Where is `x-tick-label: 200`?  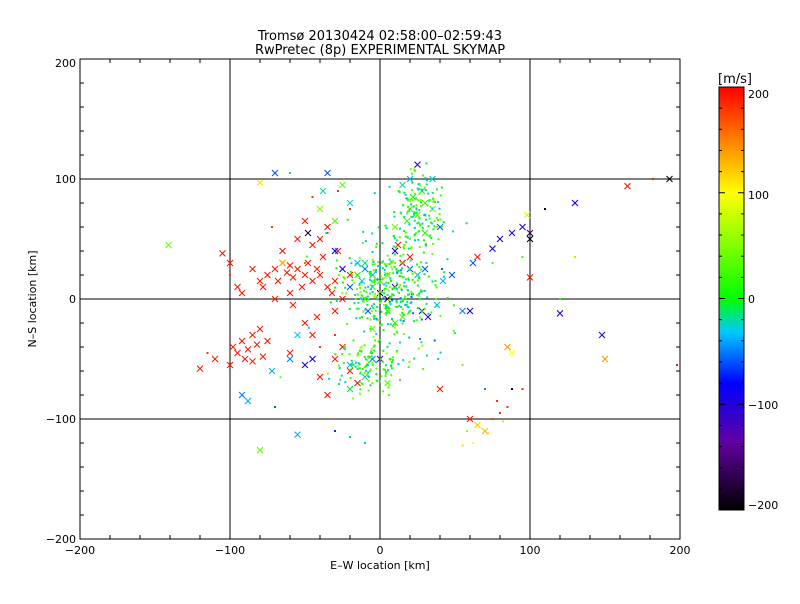
x-tick-label: 200 is located at coordinates (680, 550).